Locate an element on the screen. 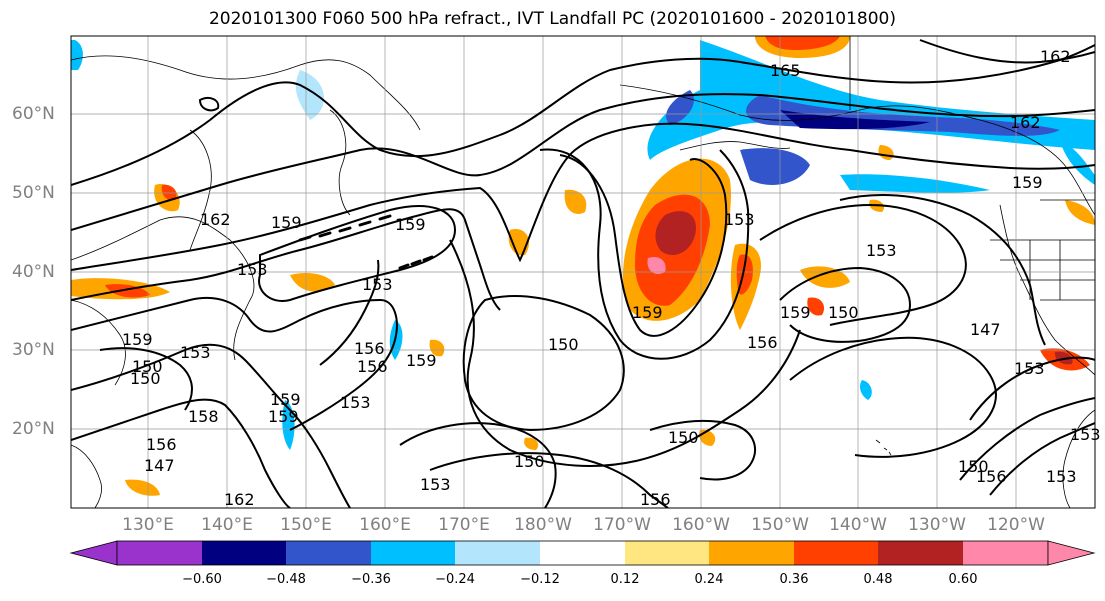  colorbar is located at coordinates (582, 553).